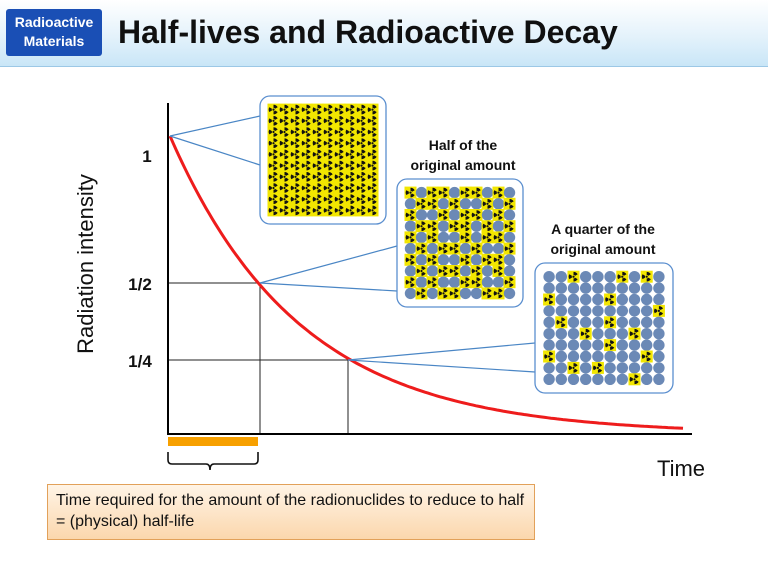 The width and height of the screenshot is (768, 576). Describe the element at coordinates (328, 264) in the screenshot. I see `callout-line` at that location.